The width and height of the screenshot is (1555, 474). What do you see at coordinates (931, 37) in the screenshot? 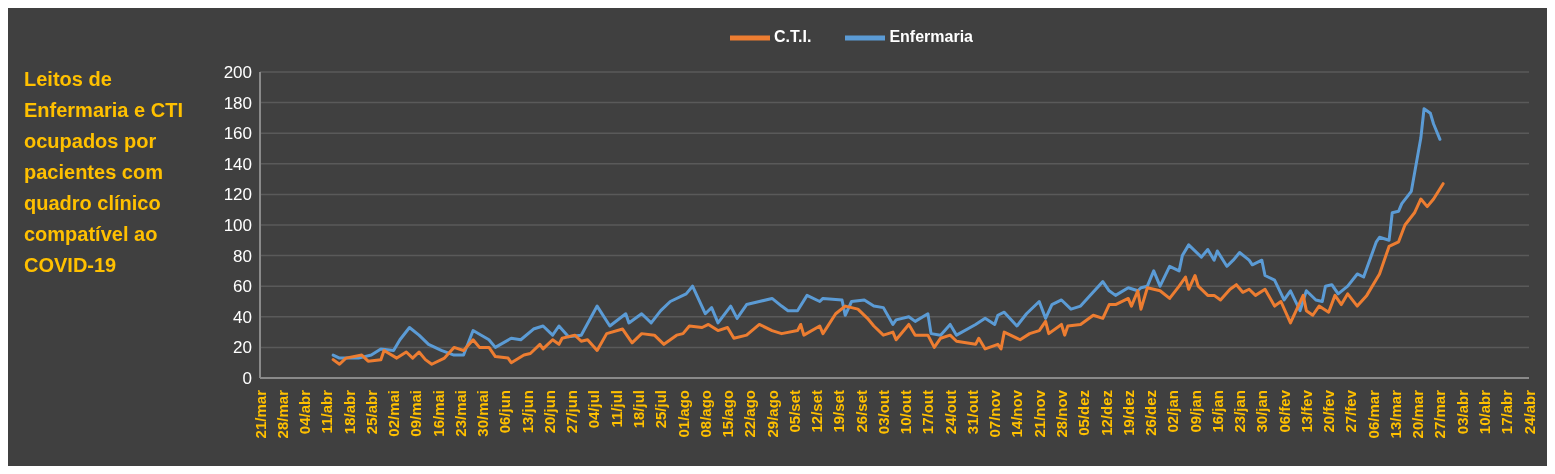
I see `legend-label: Enfermaria` at bounding box center [931, 37].